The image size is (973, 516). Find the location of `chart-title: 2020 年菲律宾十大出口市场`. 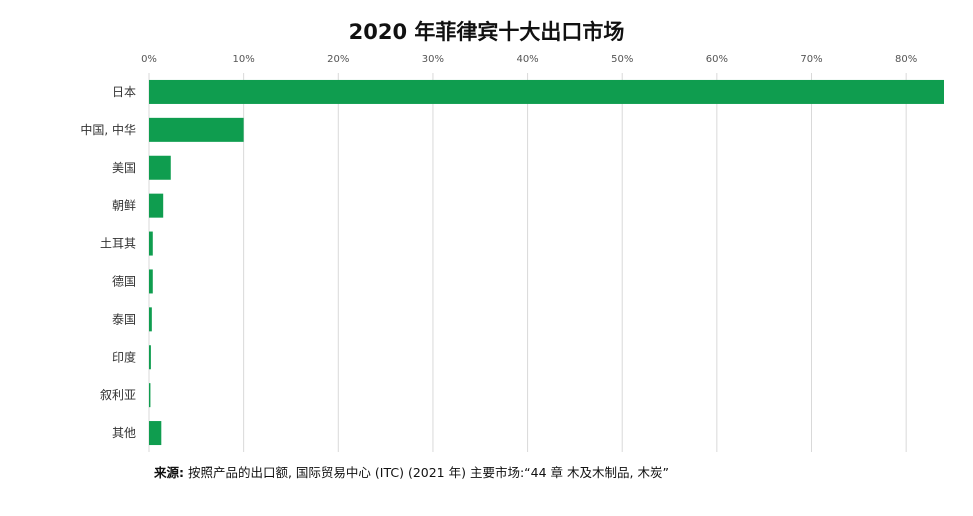

chart-title: 2020 年菲律宾十大出口市场 is located at coordinates (486, 32).